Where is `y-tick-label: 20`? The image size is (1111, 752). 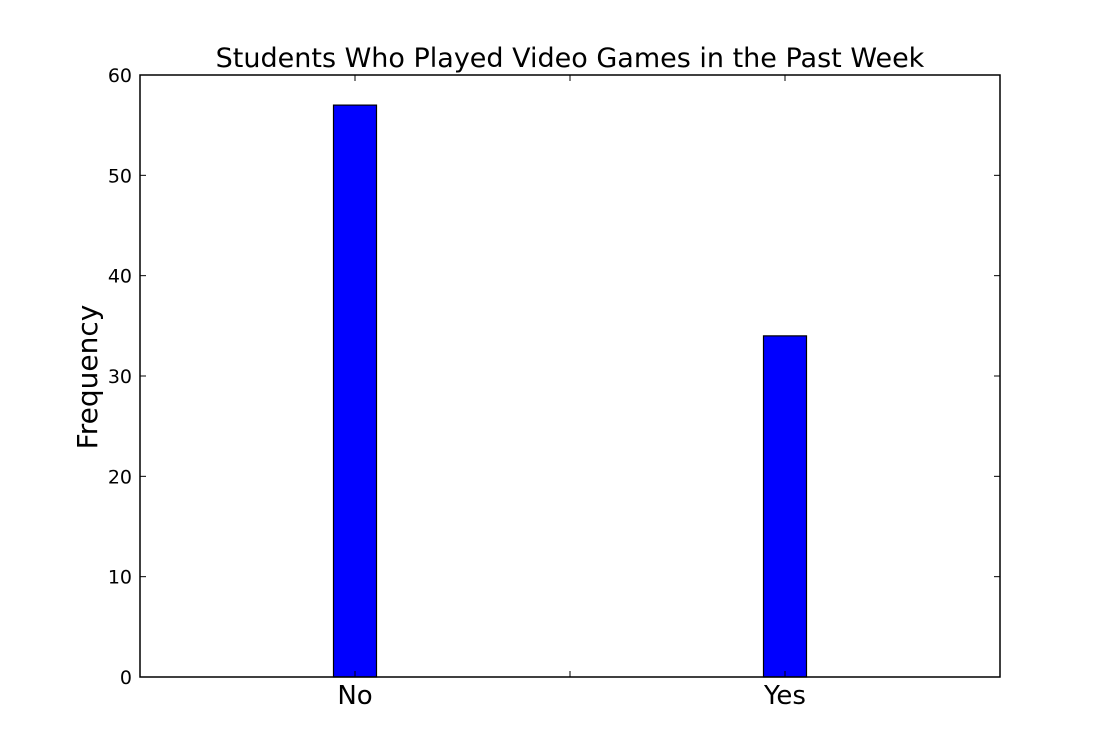 y-tick-label: 20 is located at coordinates (120, 477).